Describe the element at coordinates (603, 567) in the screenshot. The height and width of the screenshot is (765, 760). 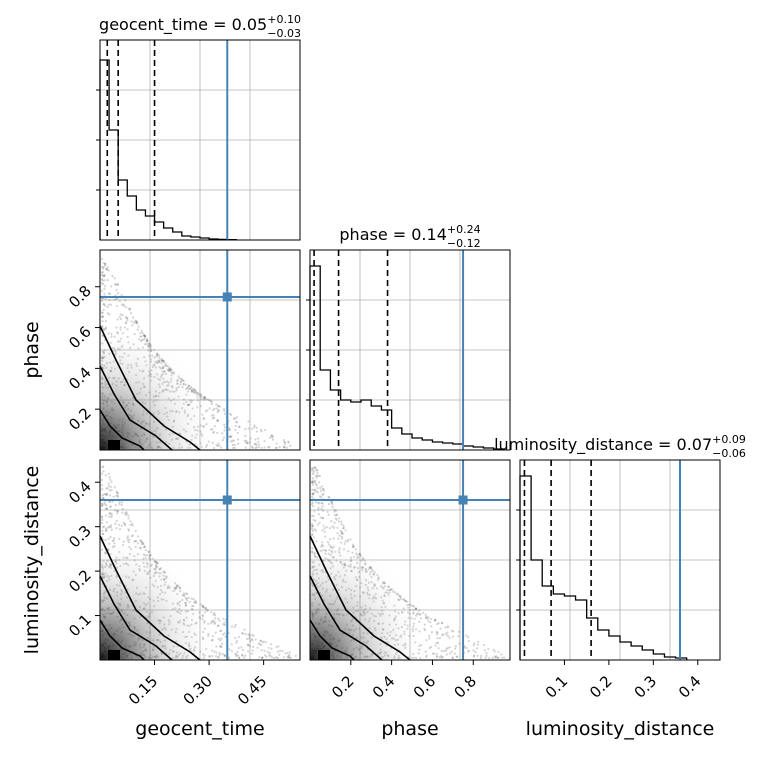
I see `hist-luminosity_distance-steps` at that location.